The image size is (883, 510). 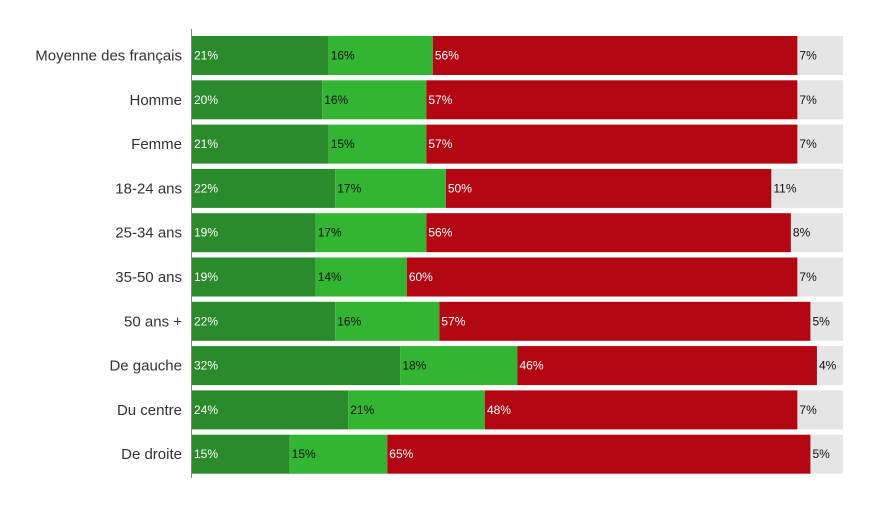 What do you see at coordinates (460, 188) in the screenshot?
I see `bar-value-label: 50%` at bounding box center [460, 188].